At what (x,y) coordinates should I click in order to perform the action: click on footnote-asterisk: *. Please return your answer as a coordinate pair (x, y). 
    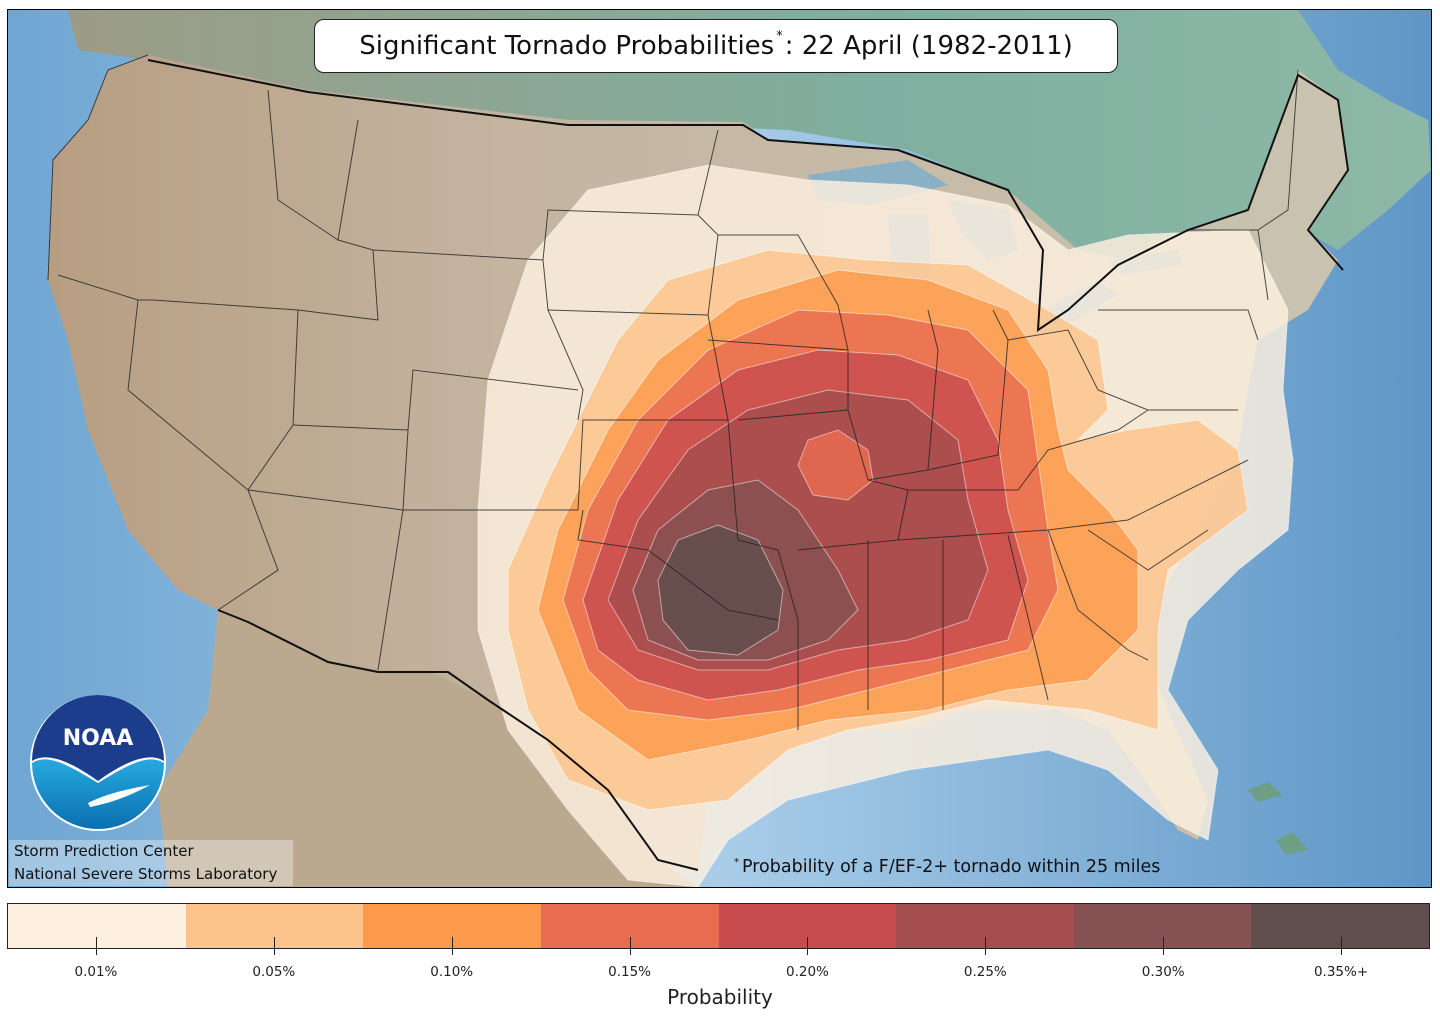
    Looking at the image, I should click on (736, 862).